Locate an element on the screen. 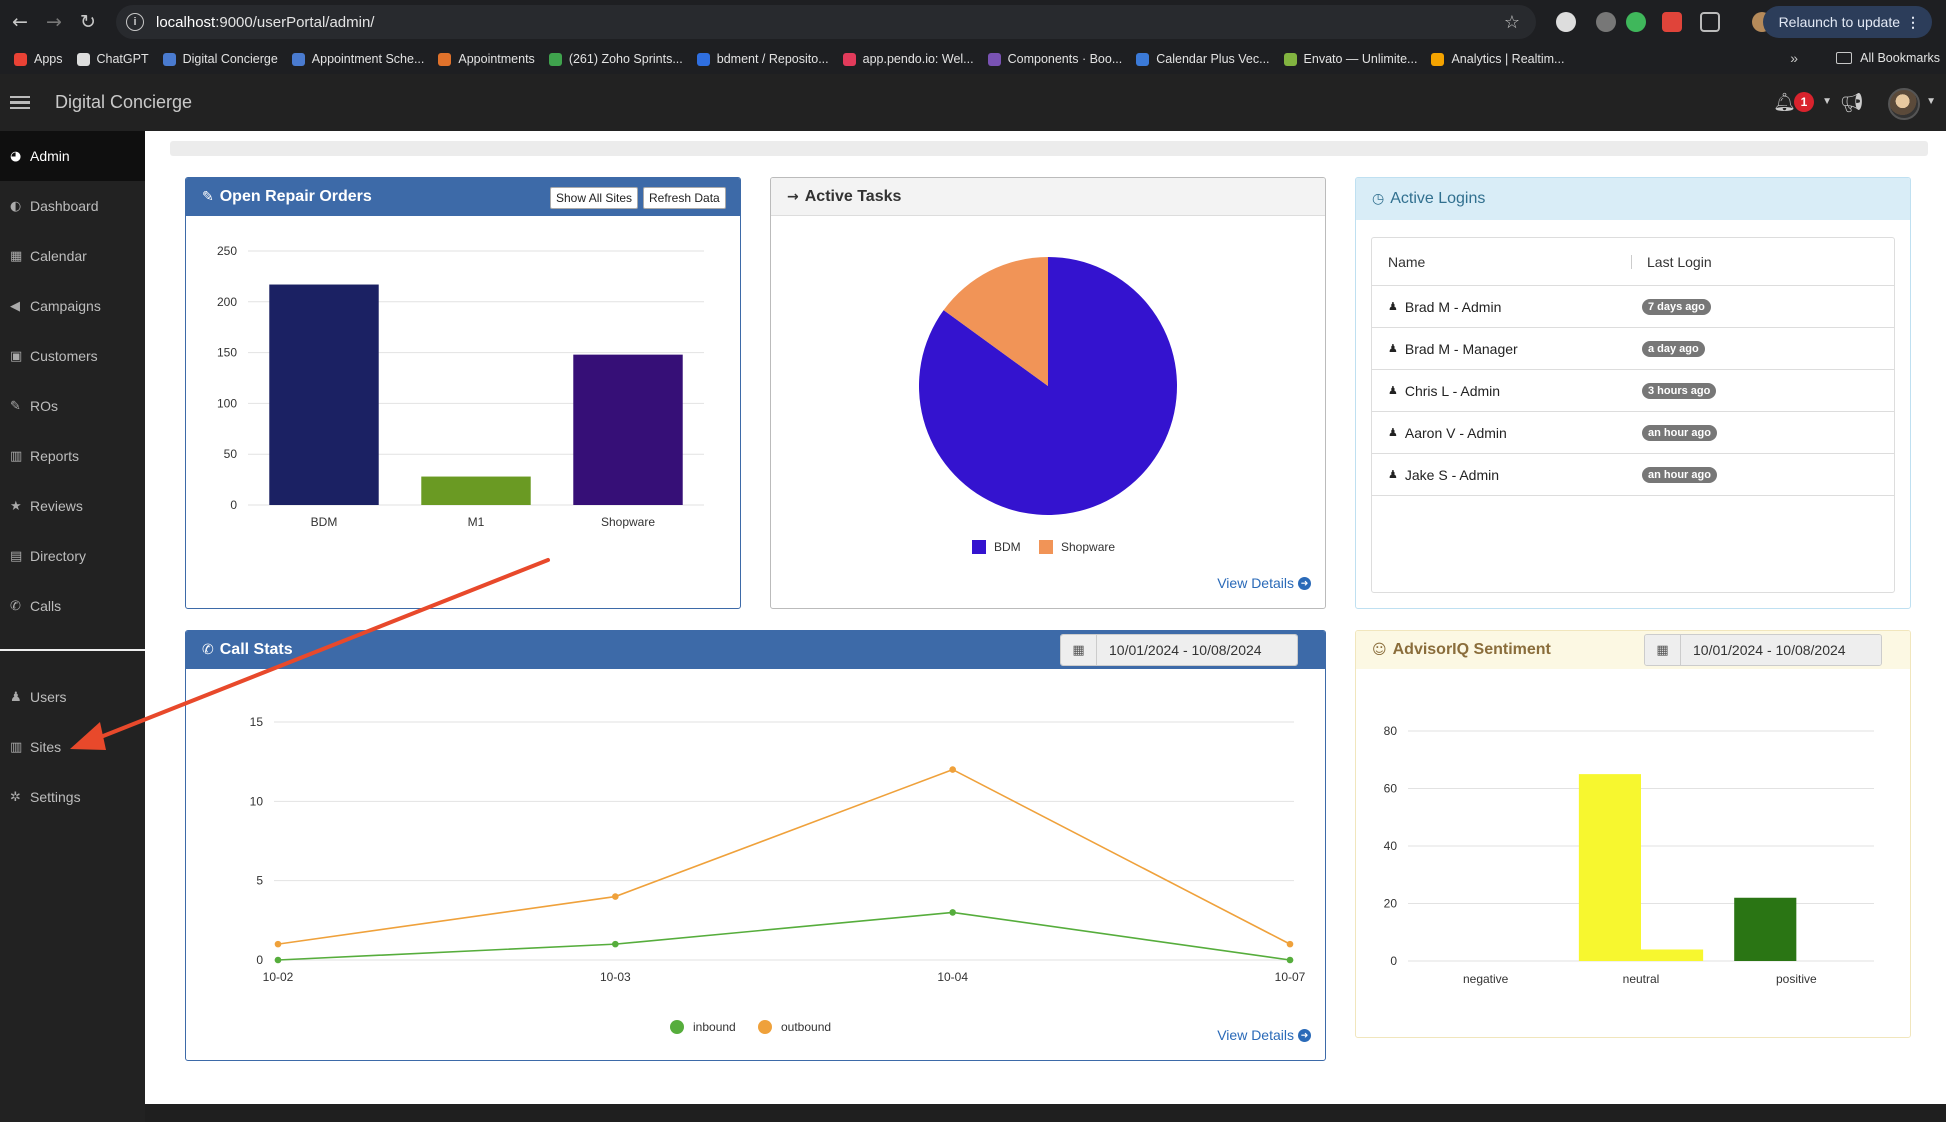  sidebar-item-admin: ◕ Admin is located at coordinates (72, 156).